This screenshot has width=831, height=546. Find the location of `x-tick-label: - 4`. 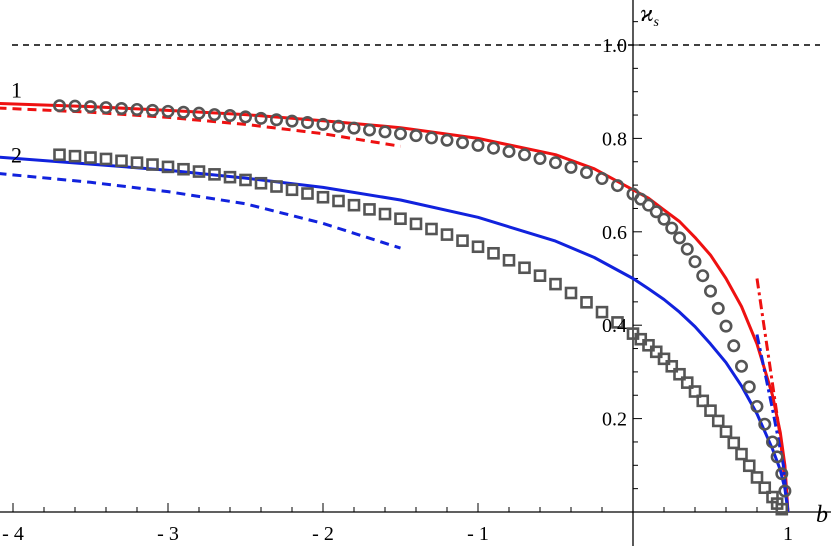

x-tick-label: - 4 is located at coordinates (13, 534).